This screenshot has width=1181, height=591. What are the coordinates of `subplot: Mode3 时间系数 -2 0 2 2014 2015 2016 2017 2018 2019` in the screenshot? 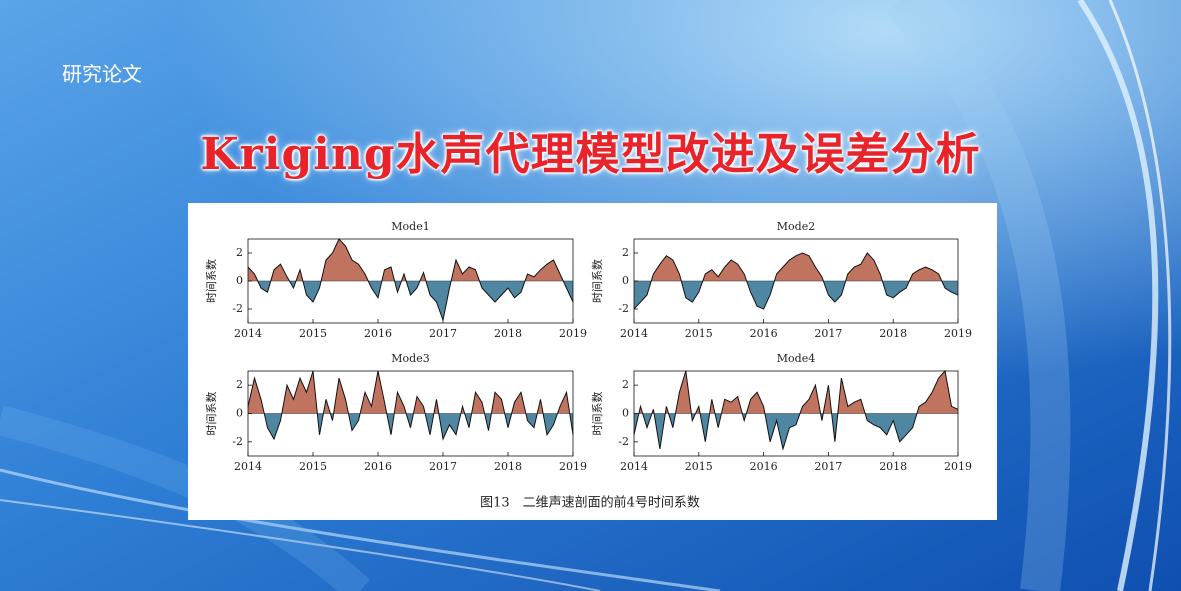 It's located at (396, 412).